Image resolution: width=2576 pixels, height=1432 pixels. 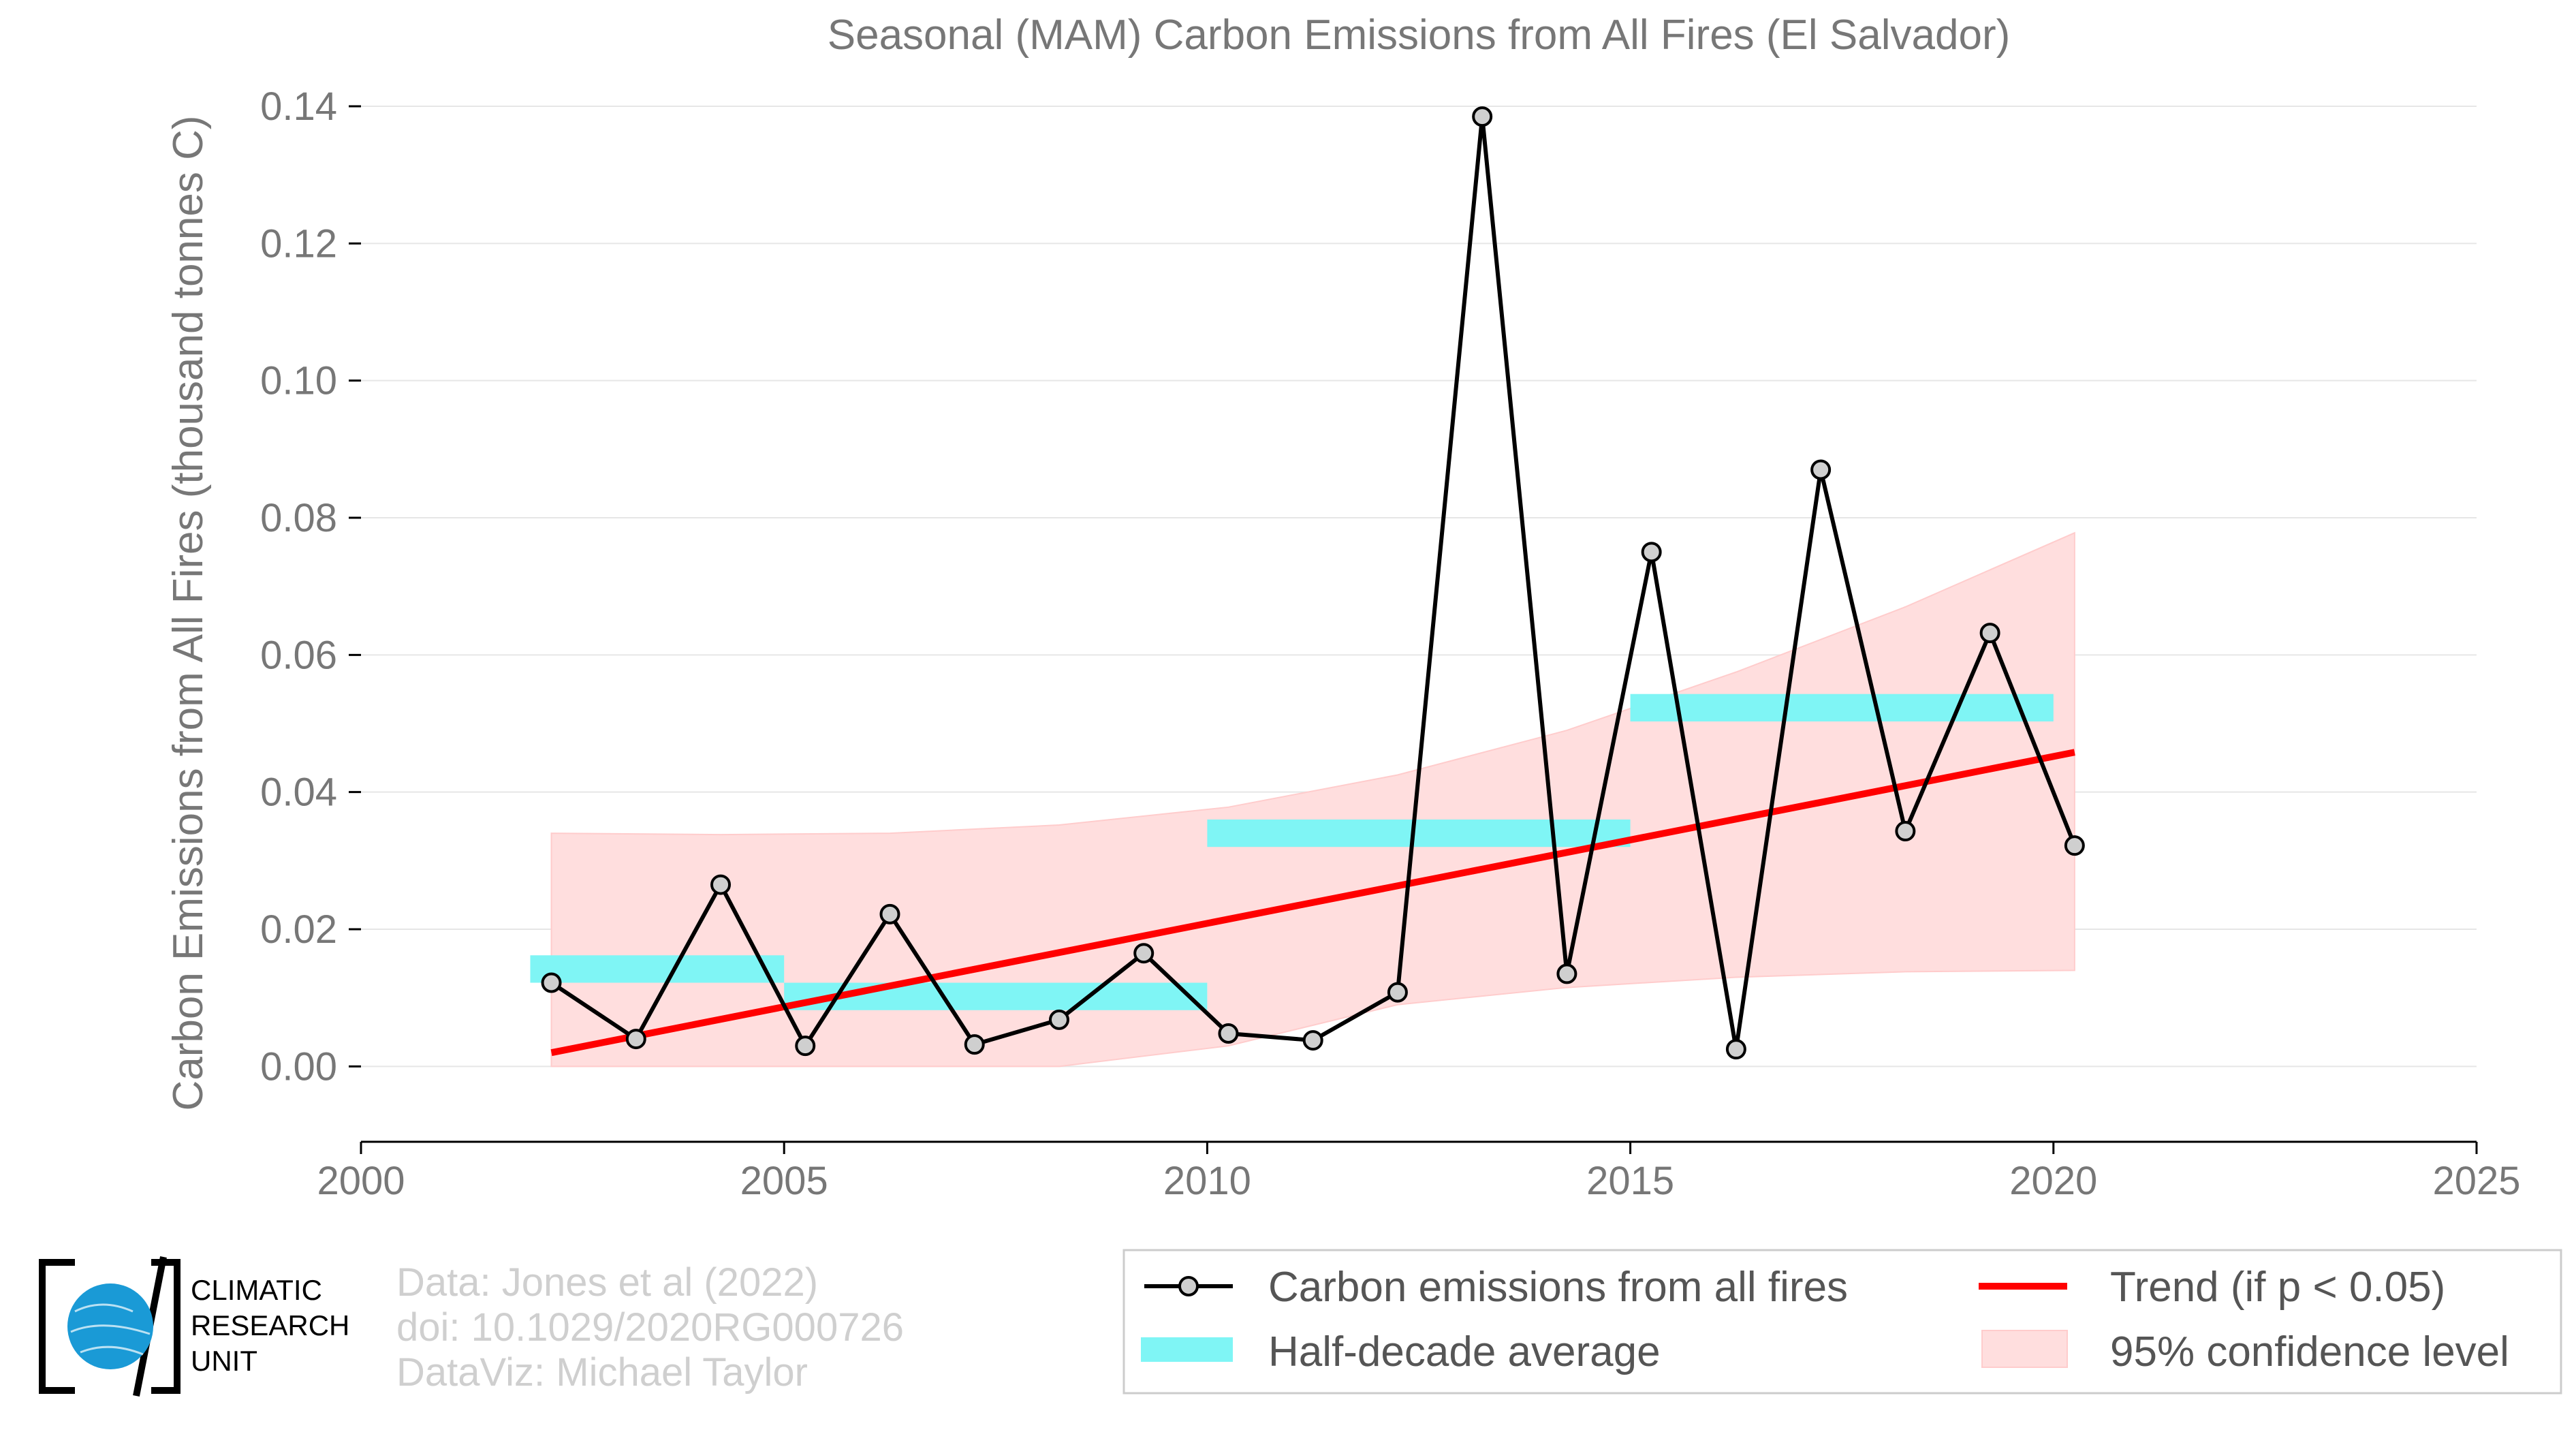 What do you see at coordinates (2277, 1287) in the screenshot?
I see `legend-label-trend: Trend (if p < 0.05)` at bounding box center [2277, 1287].